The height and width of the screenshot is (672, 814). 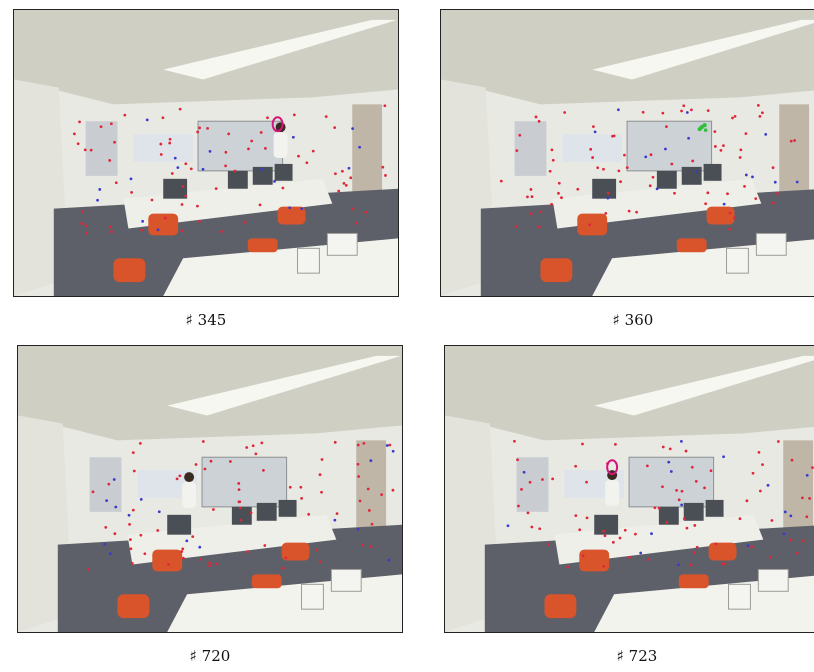 What do you see at coordinates (633, 320) in the screenshot?
I see `frame-caption-360: ♯ 360` at bounding box center [633, 320].